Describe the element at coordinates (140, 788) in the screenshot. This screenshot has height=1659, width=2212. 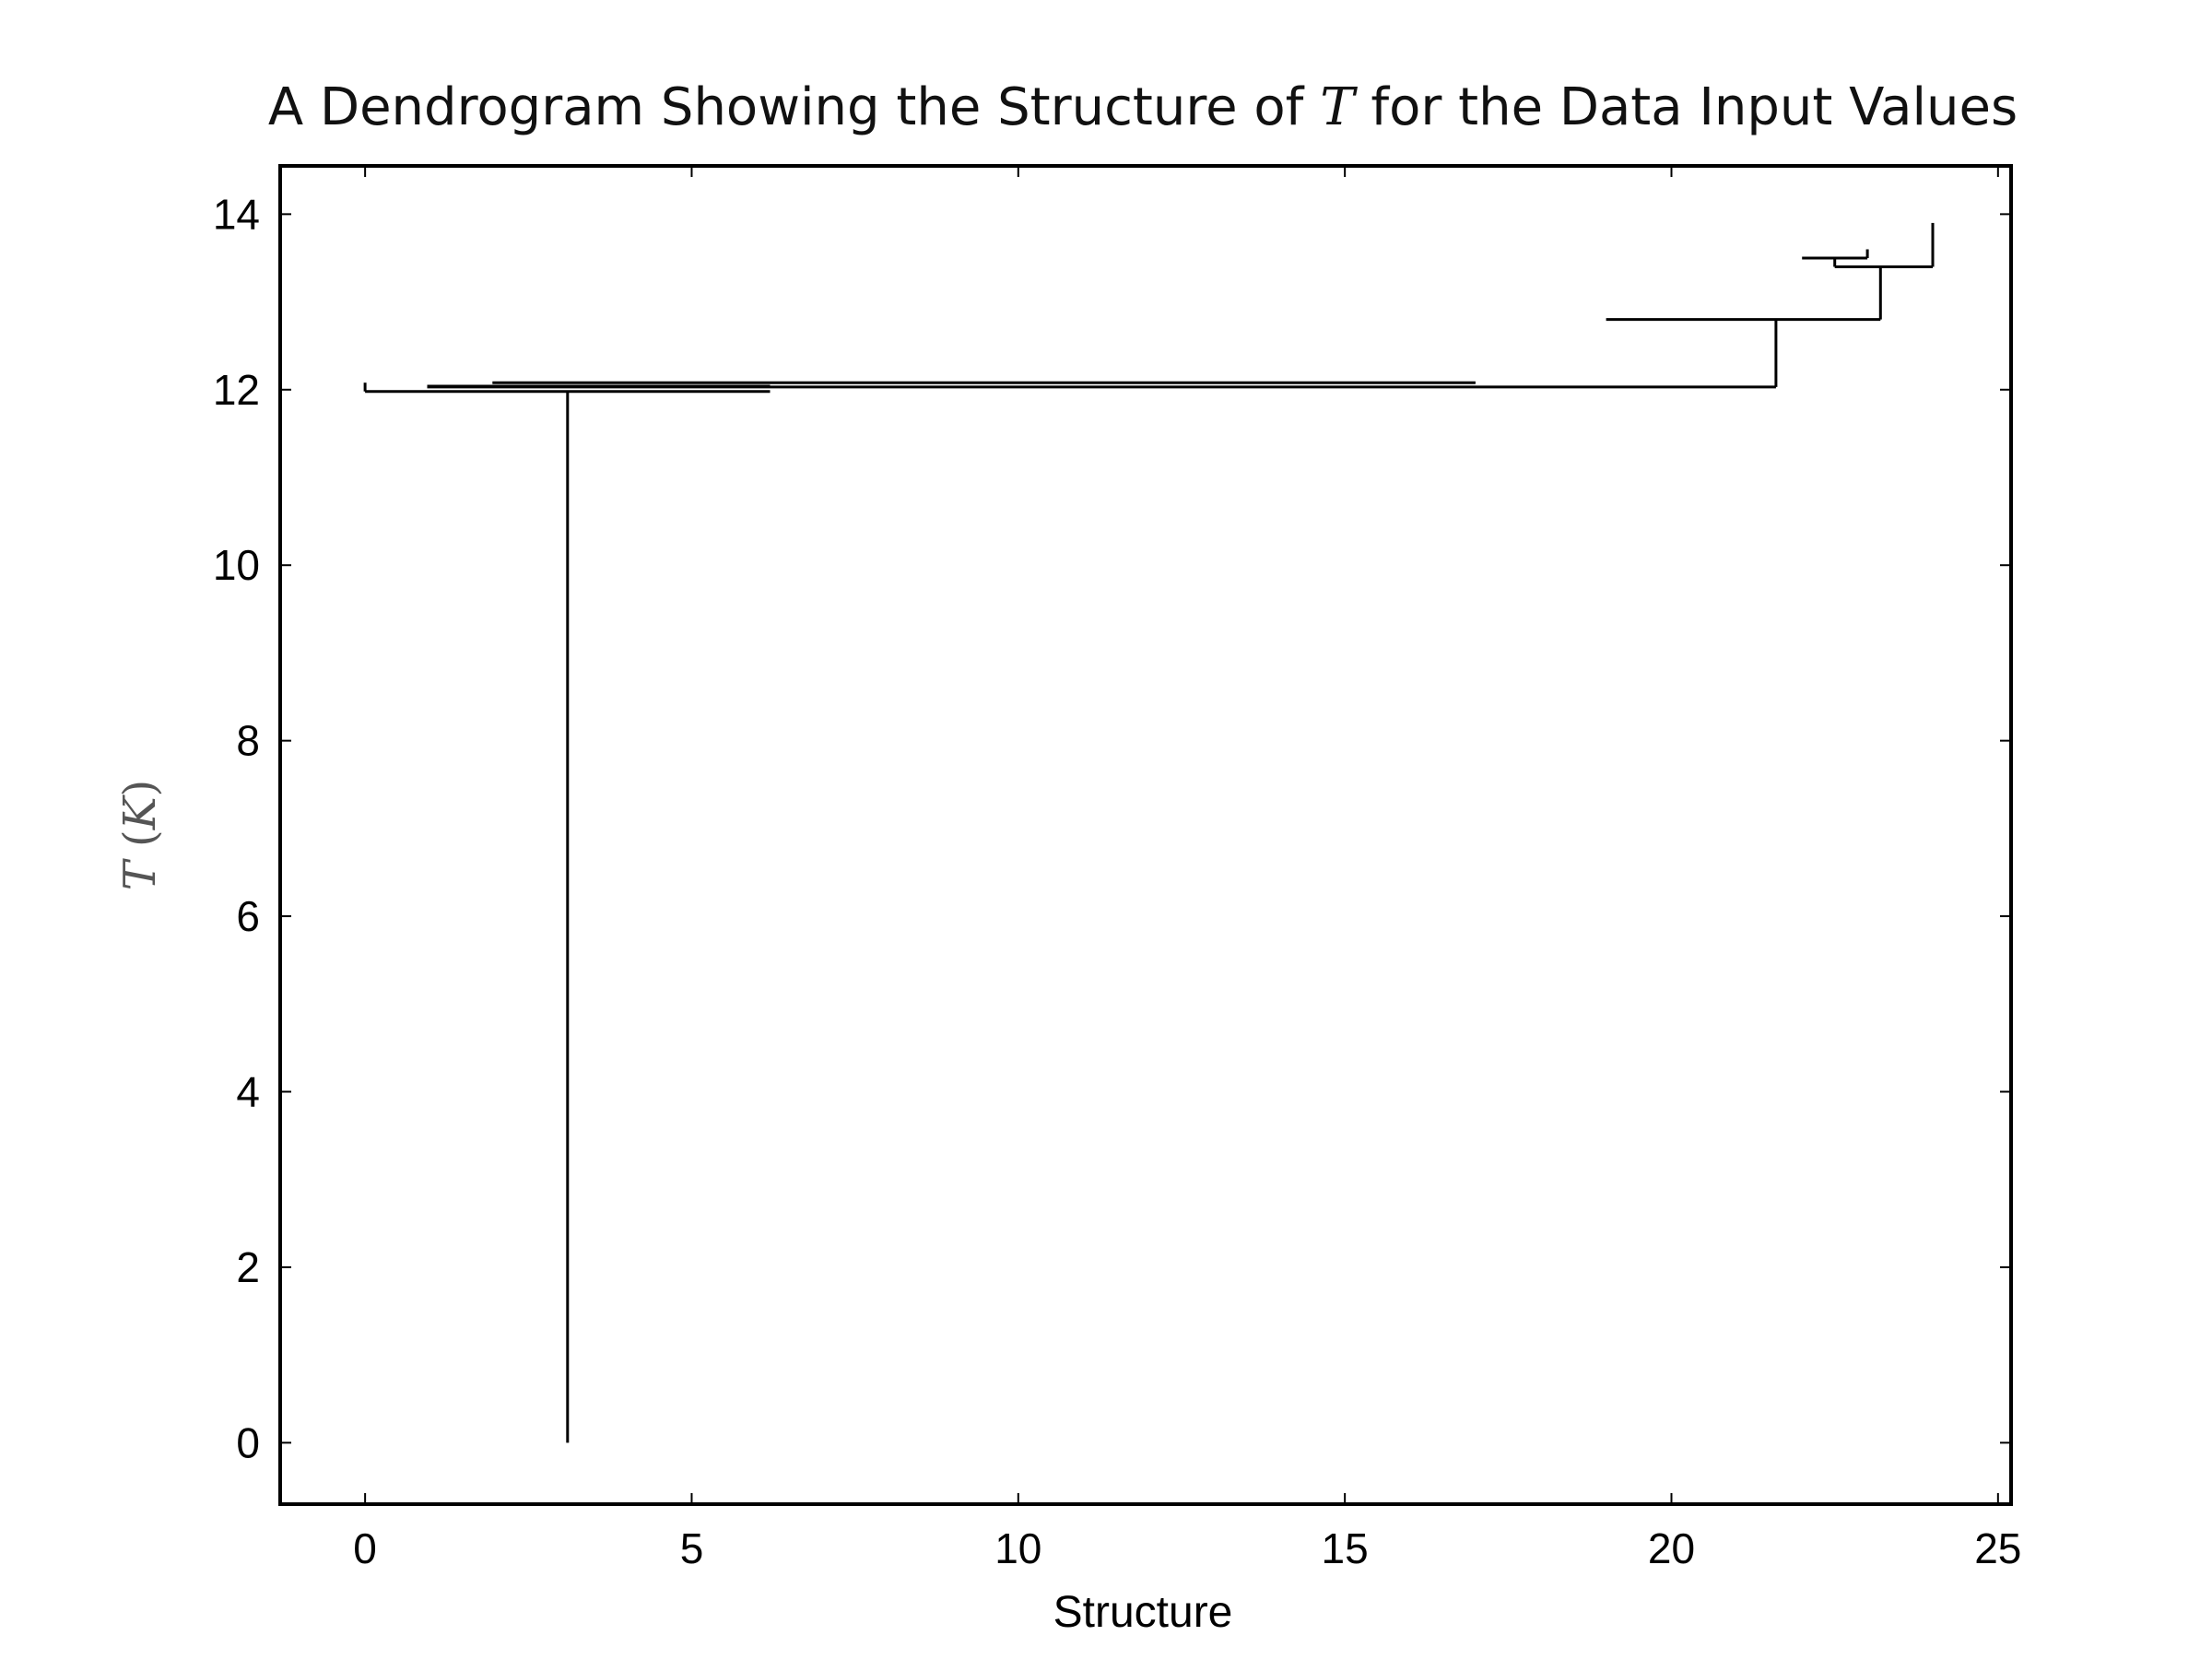
I see `y-axis-label-close: )` at that location.